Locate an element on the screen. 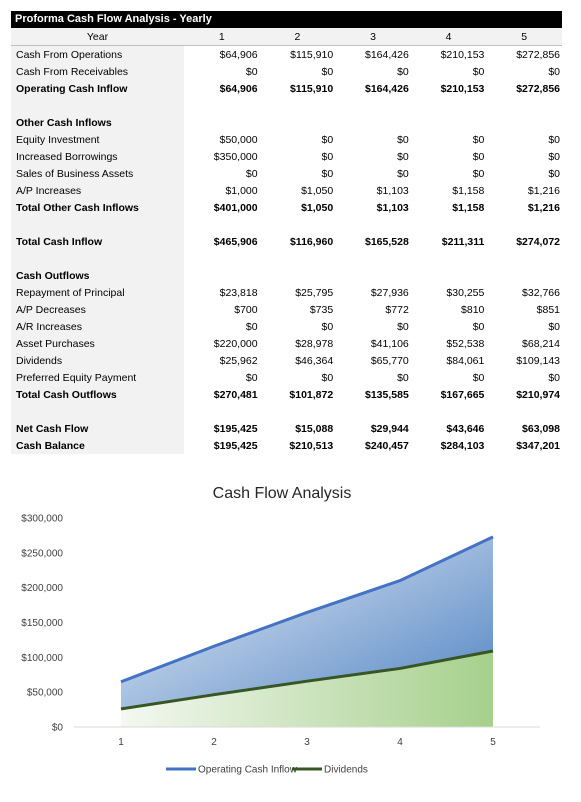 Image resolution: width=581 pixels, height=802 pixels. row-value: $210,513 is located at coordinates (311, 445).